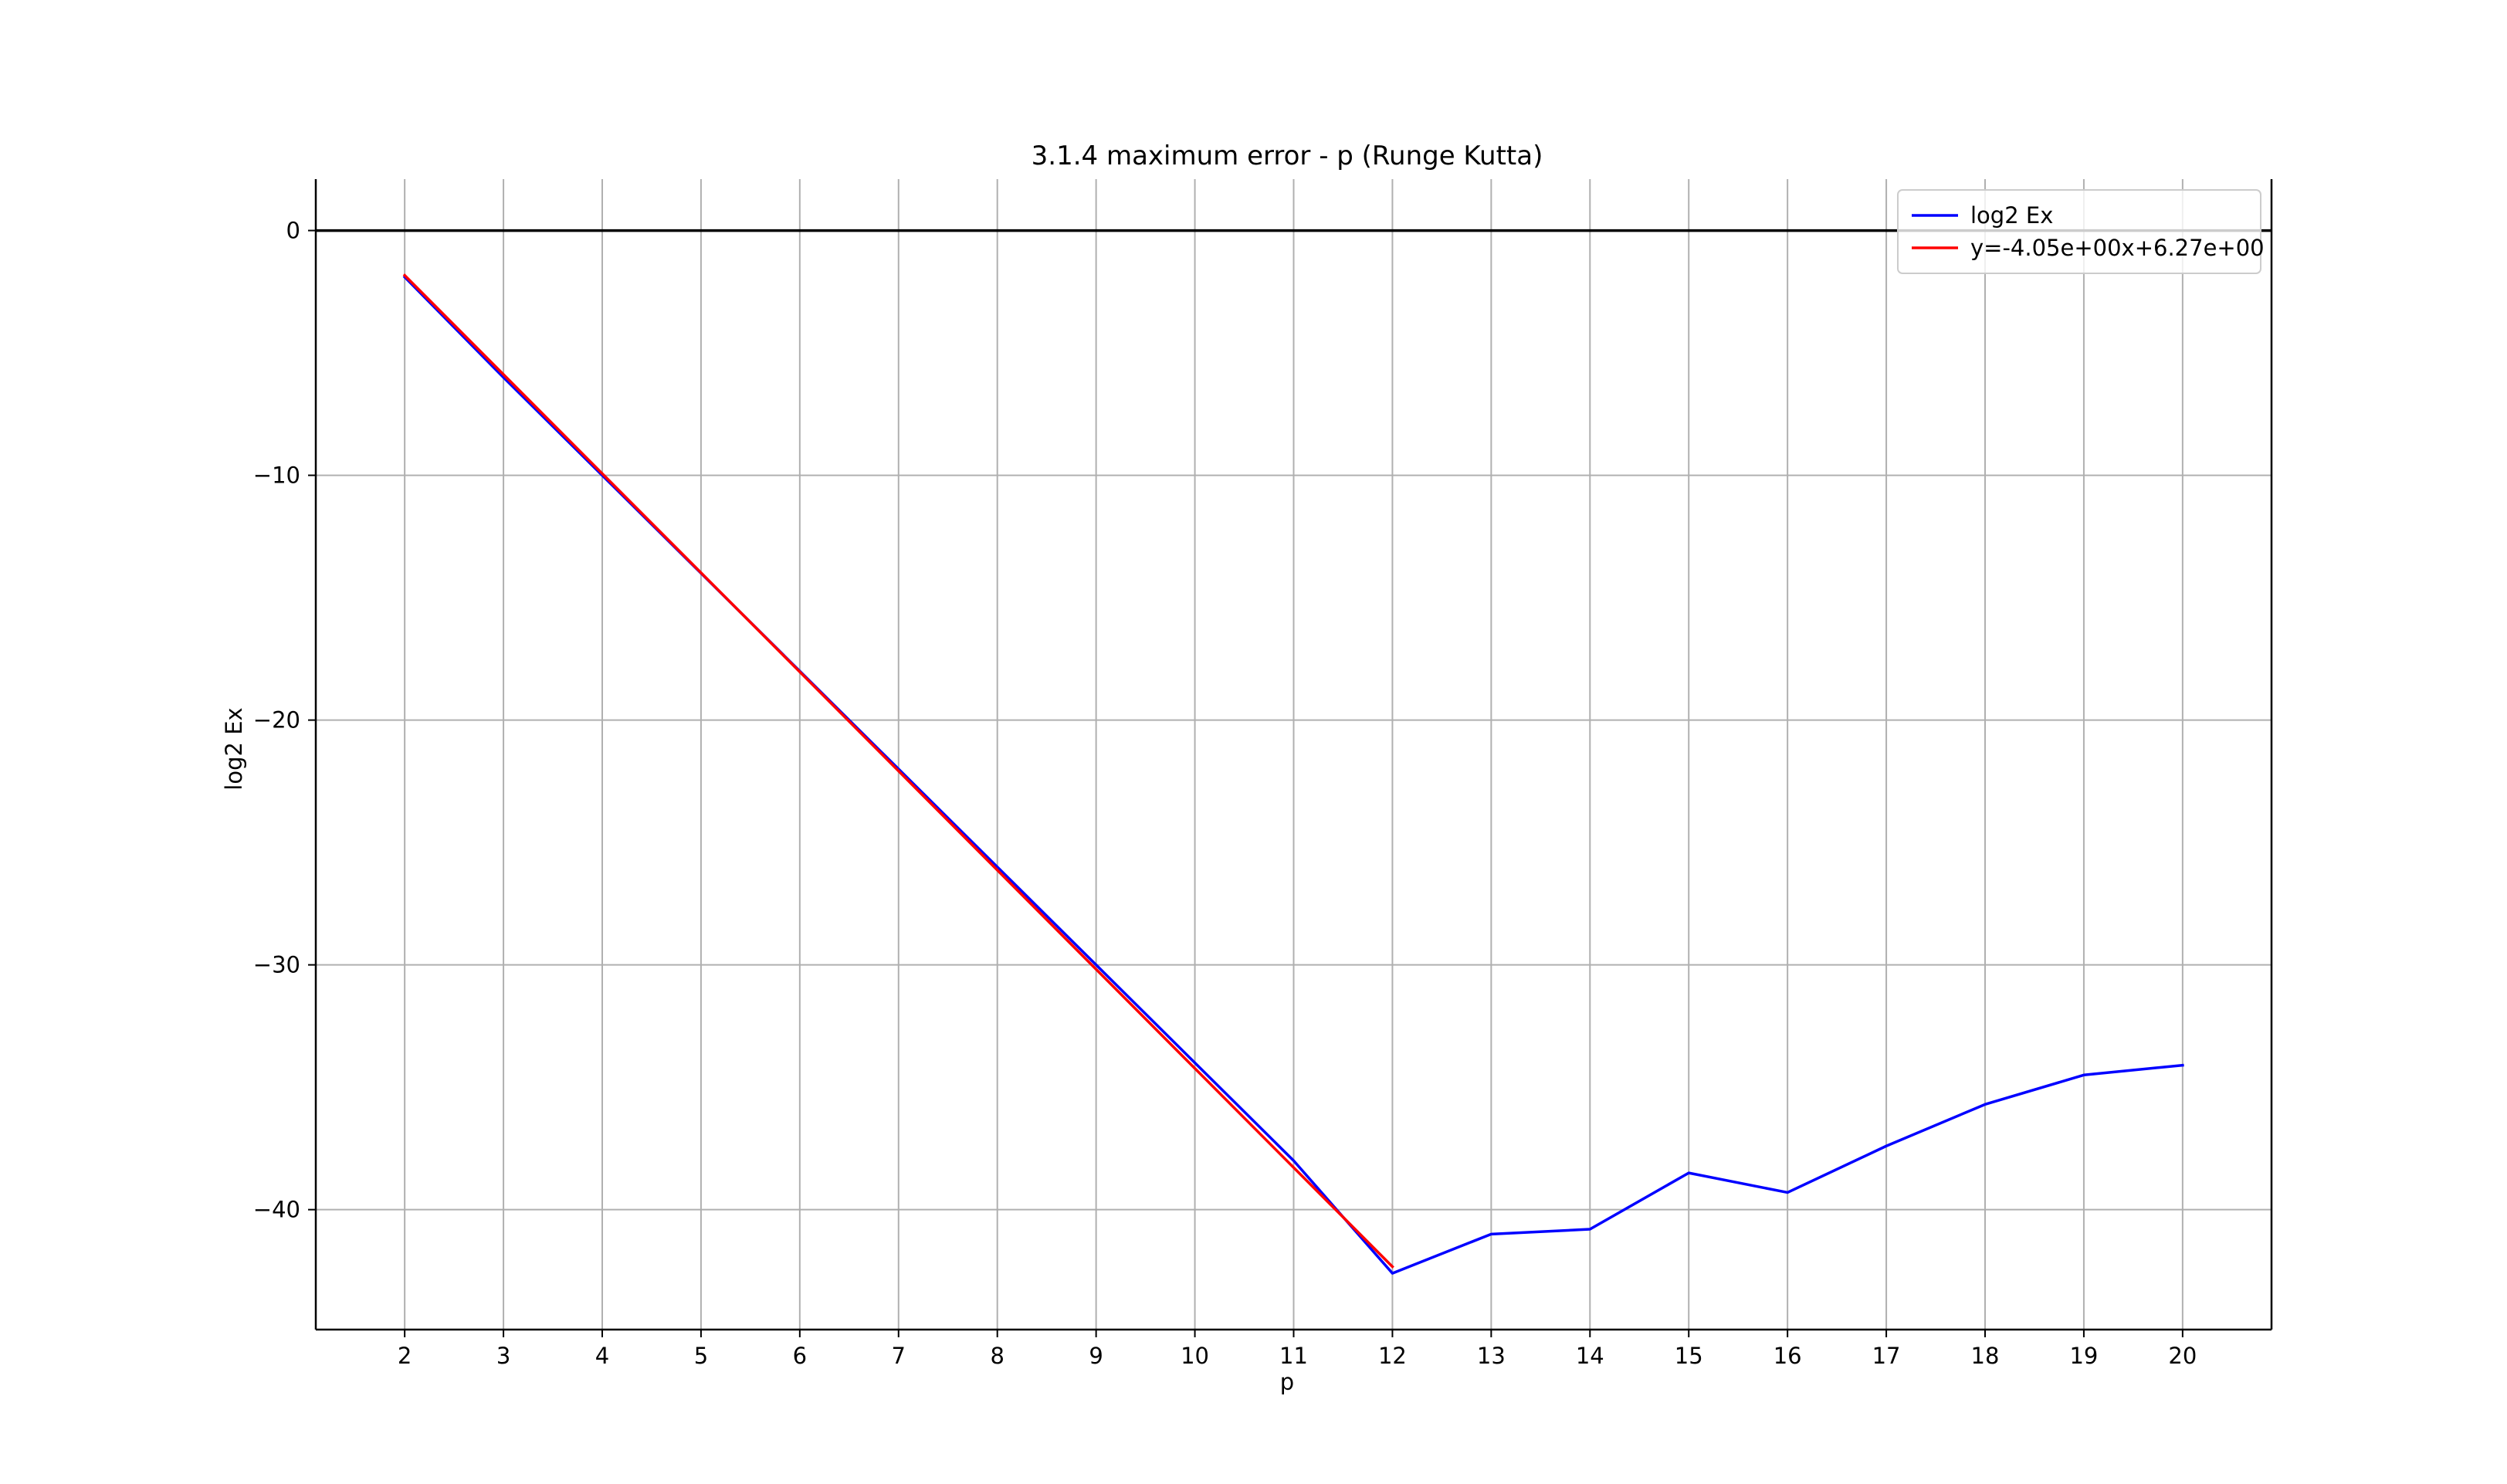 This screenshot has height=1484, width=2507. I want to click on x-tick-label: 17, so click(1886, 1356).